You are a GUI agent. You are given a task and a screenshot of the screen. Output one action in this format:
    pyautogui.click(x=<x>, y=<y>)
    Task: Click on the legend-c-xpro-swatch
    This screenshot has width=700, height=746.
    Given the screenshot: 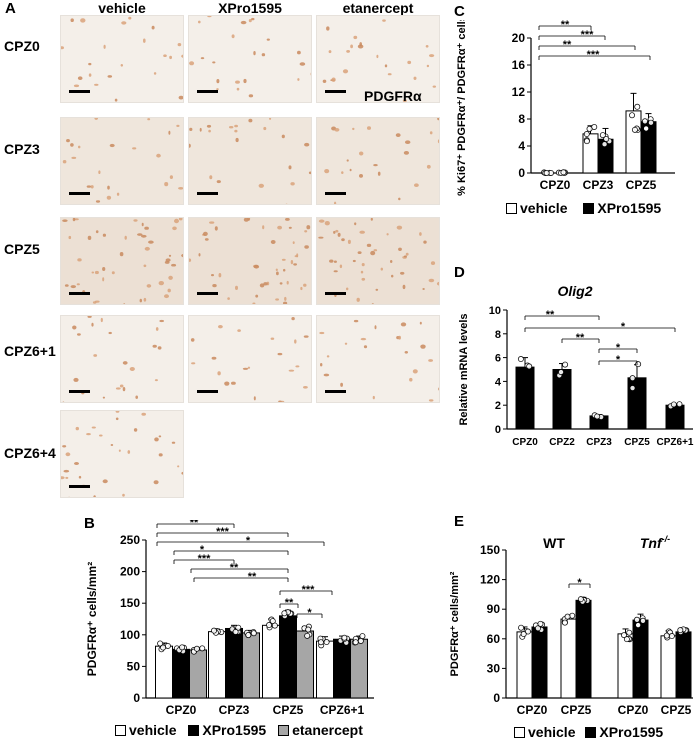 What is the action you would take?
    pyautogui.click(x=589, y=208)
    